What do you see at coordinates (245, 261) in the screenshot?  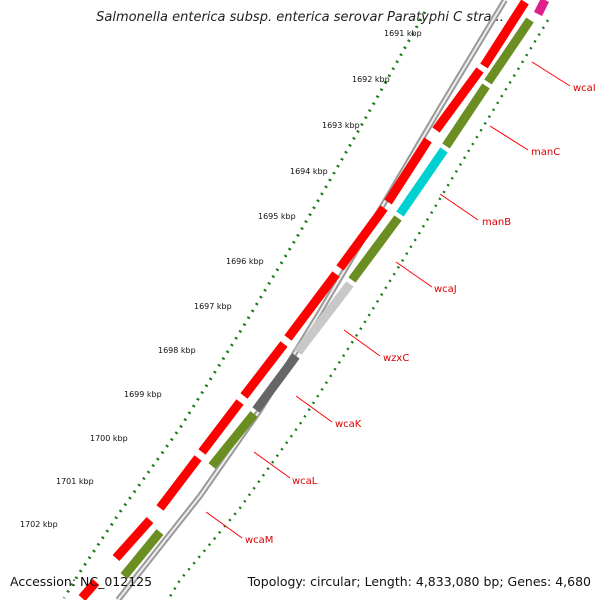 I see `tick-label: 1696 kbp` at bounding box center [245, 261].